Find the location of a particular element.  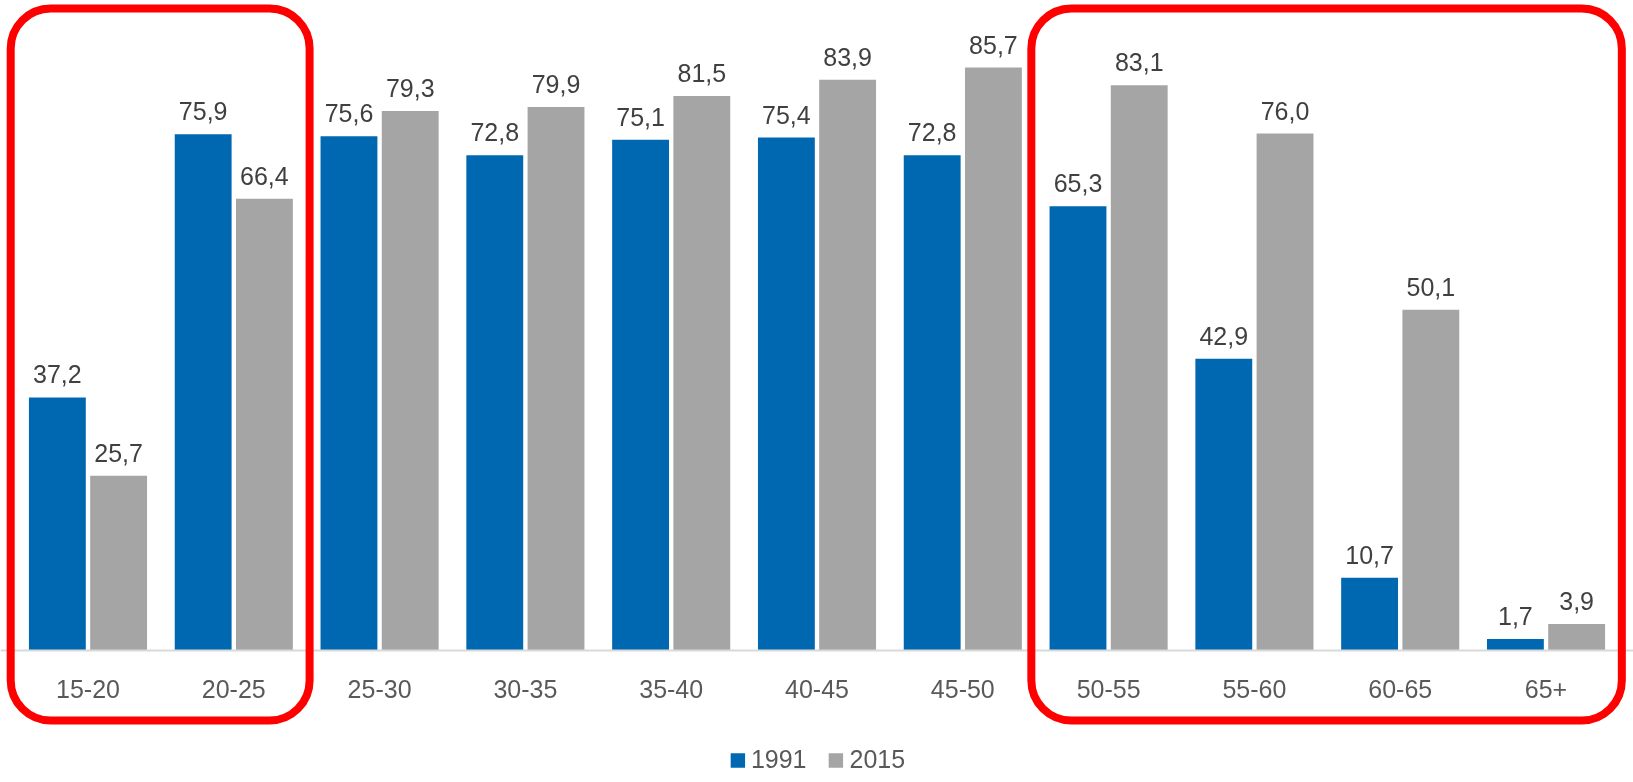

x-tick-label: 40-45 is located at coordinates (817, 688).